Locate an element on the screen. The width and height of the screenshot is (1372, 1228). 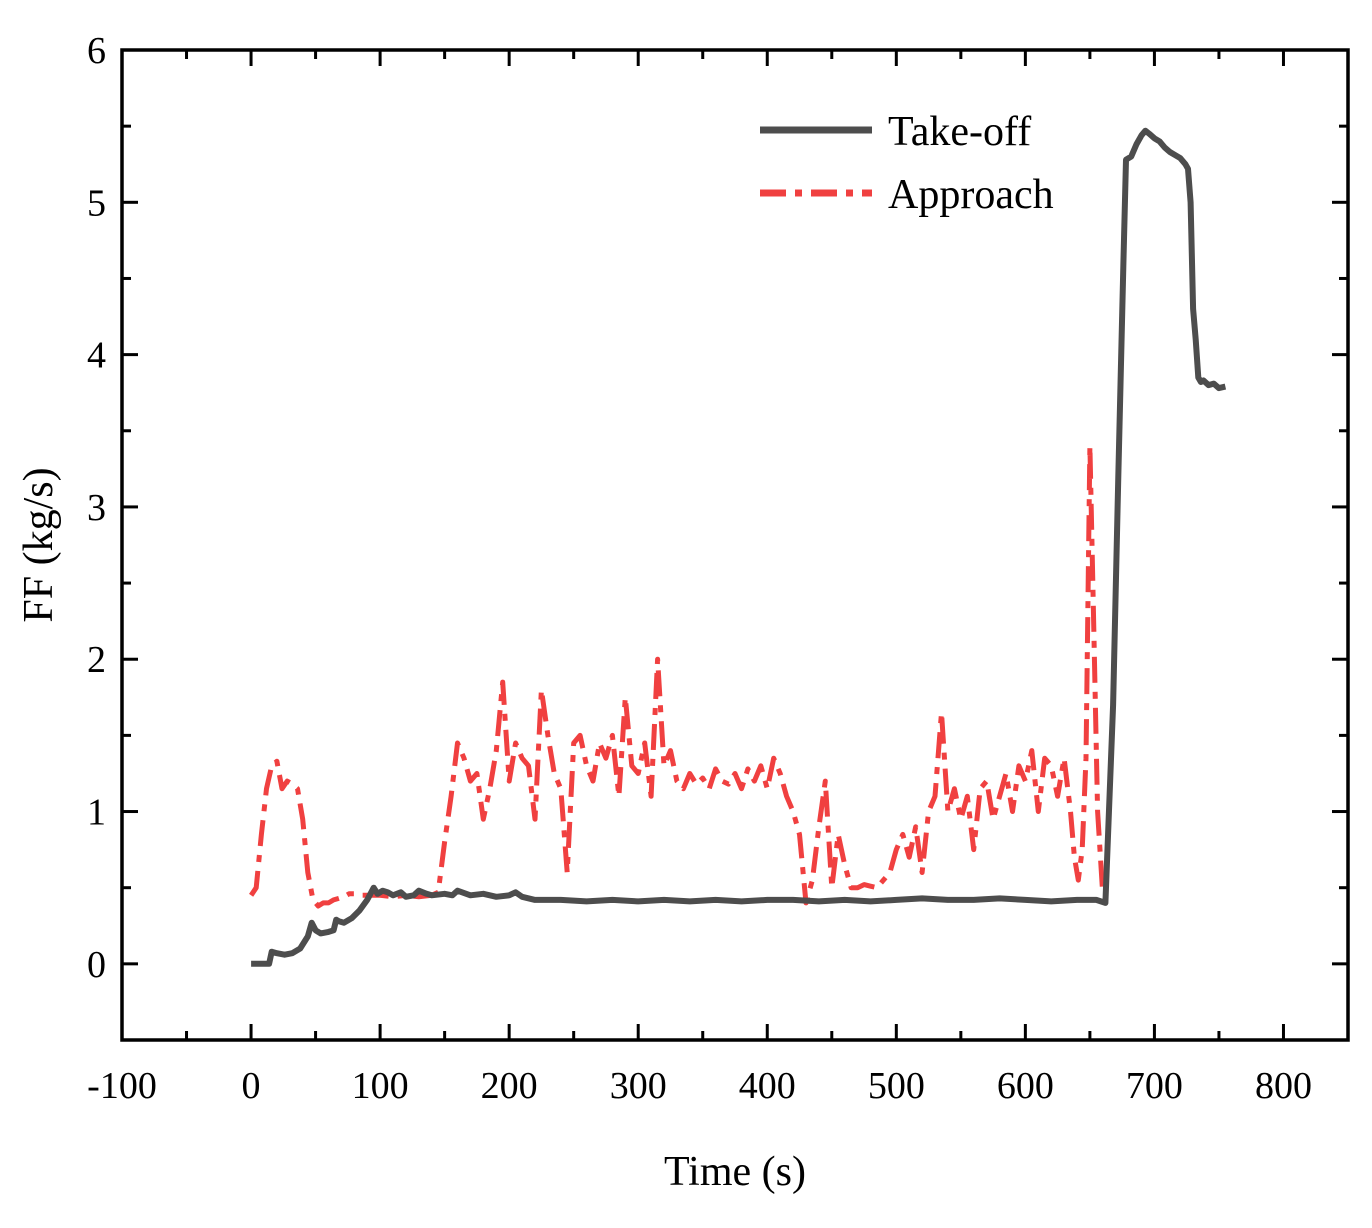
x-tick-label: 800 is located at coordinates (1283, 1086).